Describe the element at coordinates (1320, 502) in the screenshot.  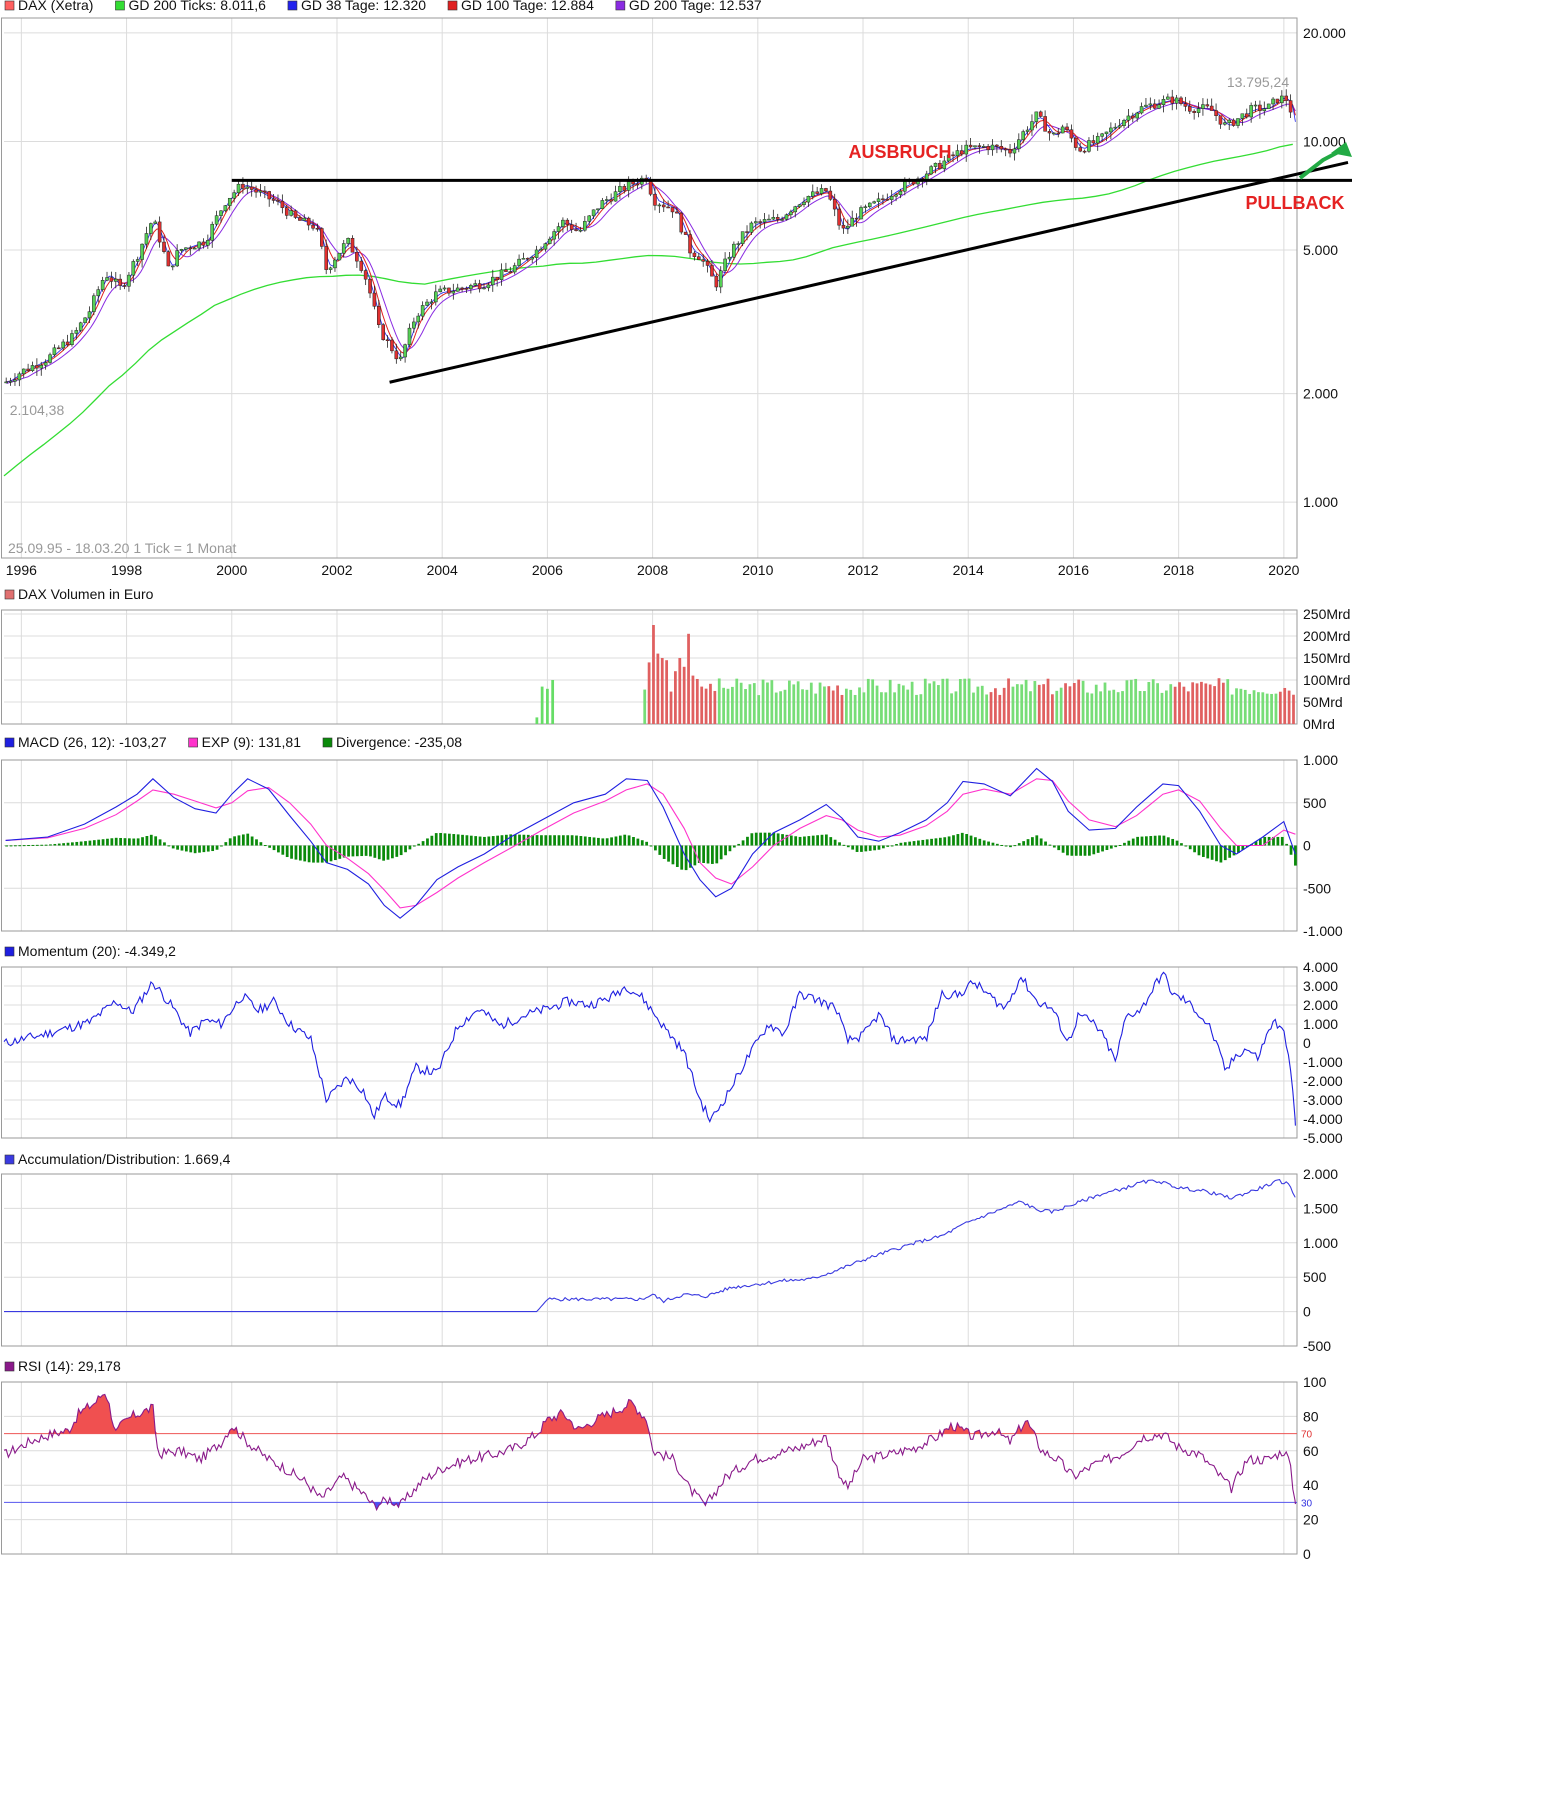
I see `y-tick-label: 1.000` at that location.